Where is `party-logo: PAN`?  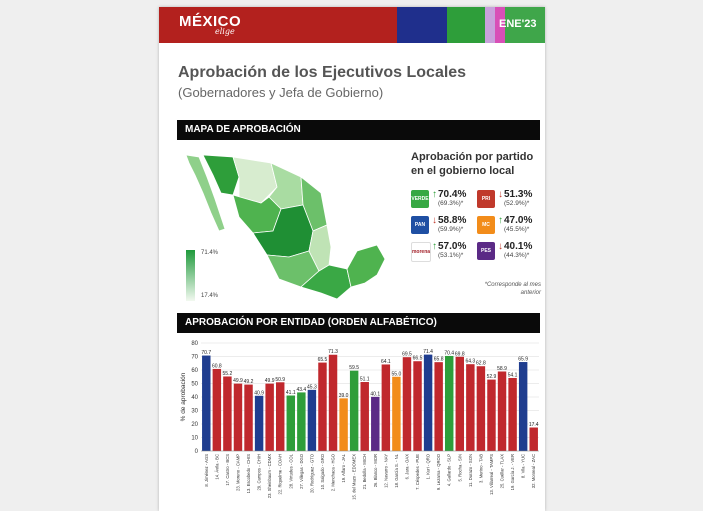
party-logo: PAN is located at coordinates (420, 225).